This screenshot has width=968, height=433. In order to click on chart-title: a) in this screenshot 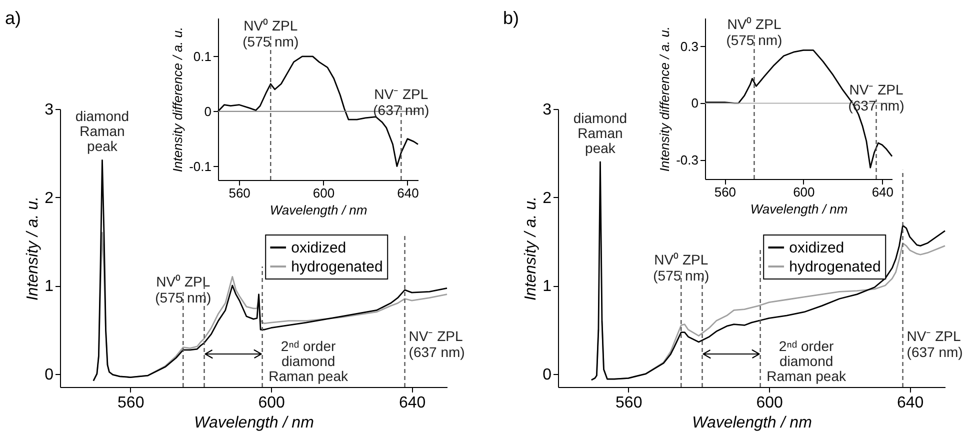, I will do `click(13, 18)`.